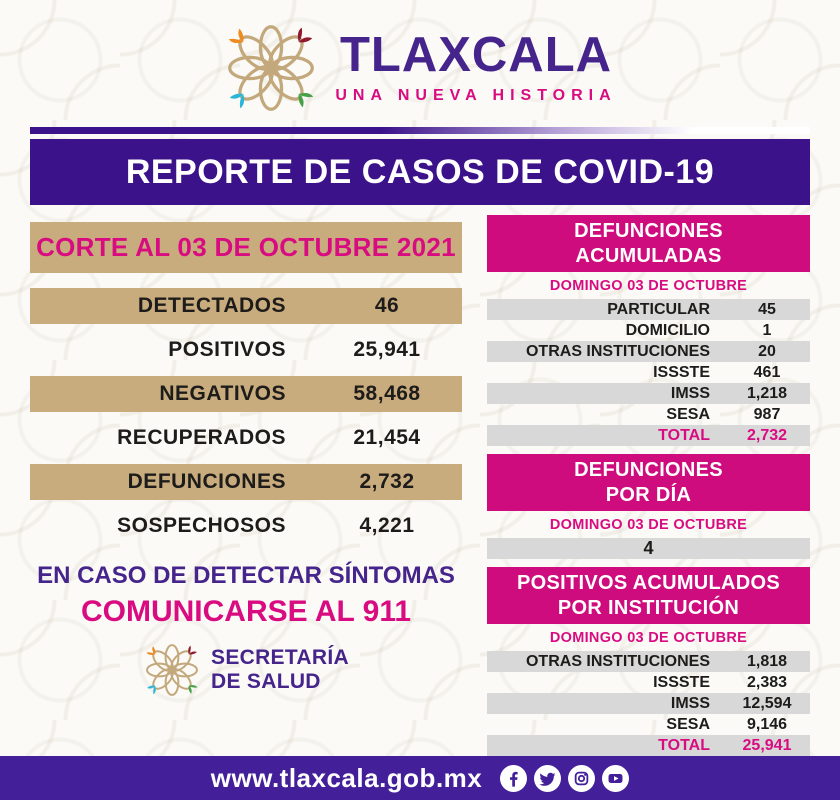 Image resolution: width=840 pixels, height=800 pixels. What do you see at coordinates (227, 349) in the screenshot?
I see `stat-label: POSITIVOS` at bounding box center [227, 349].